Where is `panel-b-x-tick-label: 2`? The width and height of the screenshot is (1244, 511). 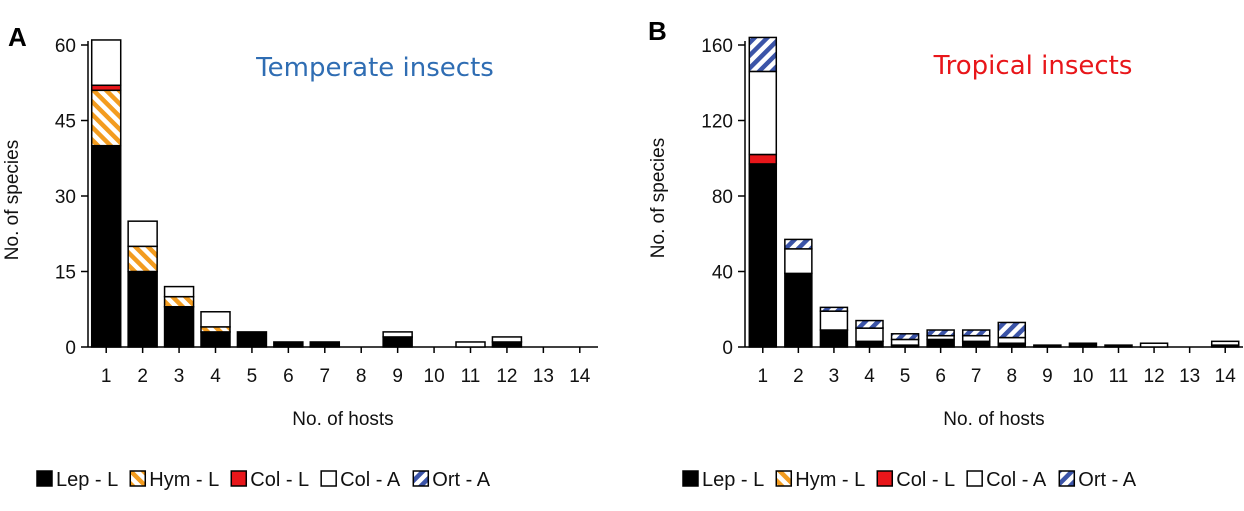 panel-b-x-tick-label: 2 is located at coordinates (798, 376).